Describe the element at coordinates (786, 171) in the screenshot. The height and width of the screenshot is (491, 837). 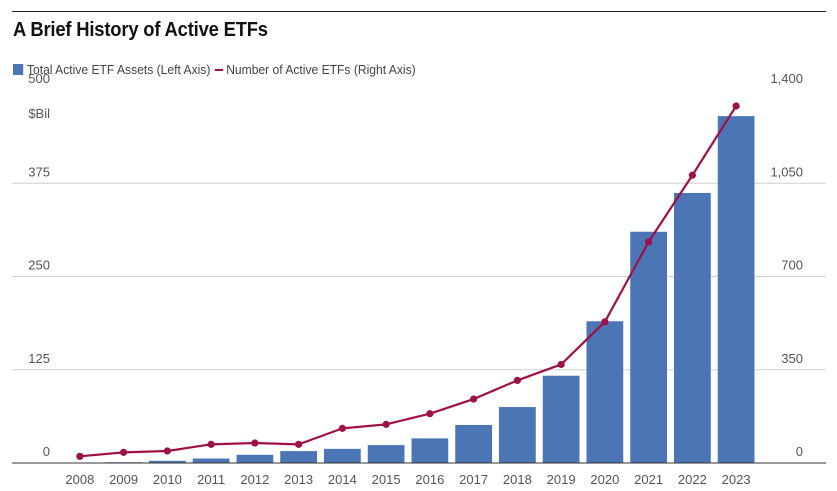
I see `right-tick-label: 1,050` at that location.